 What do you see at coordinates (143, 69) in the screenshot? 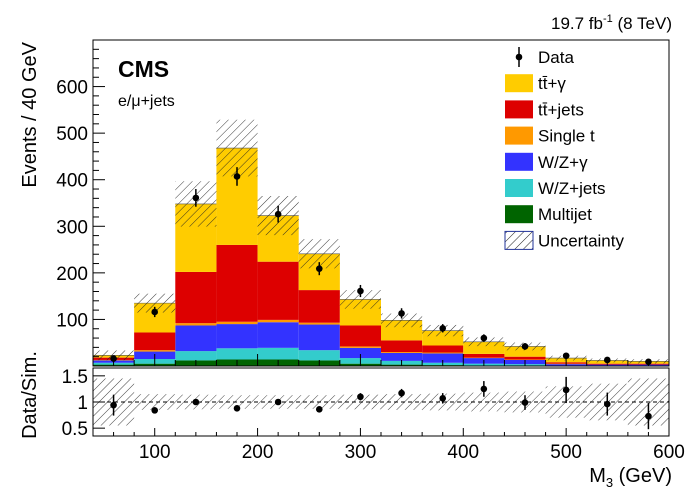
I see `cms-label: CMS` at bounding box center [143, 69].